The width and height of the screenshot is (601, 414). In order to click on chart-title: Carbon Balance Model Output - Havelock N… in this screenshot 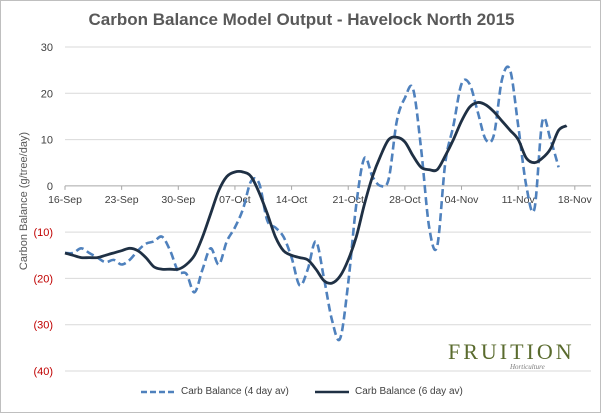, I will do `click(301, 19)`.